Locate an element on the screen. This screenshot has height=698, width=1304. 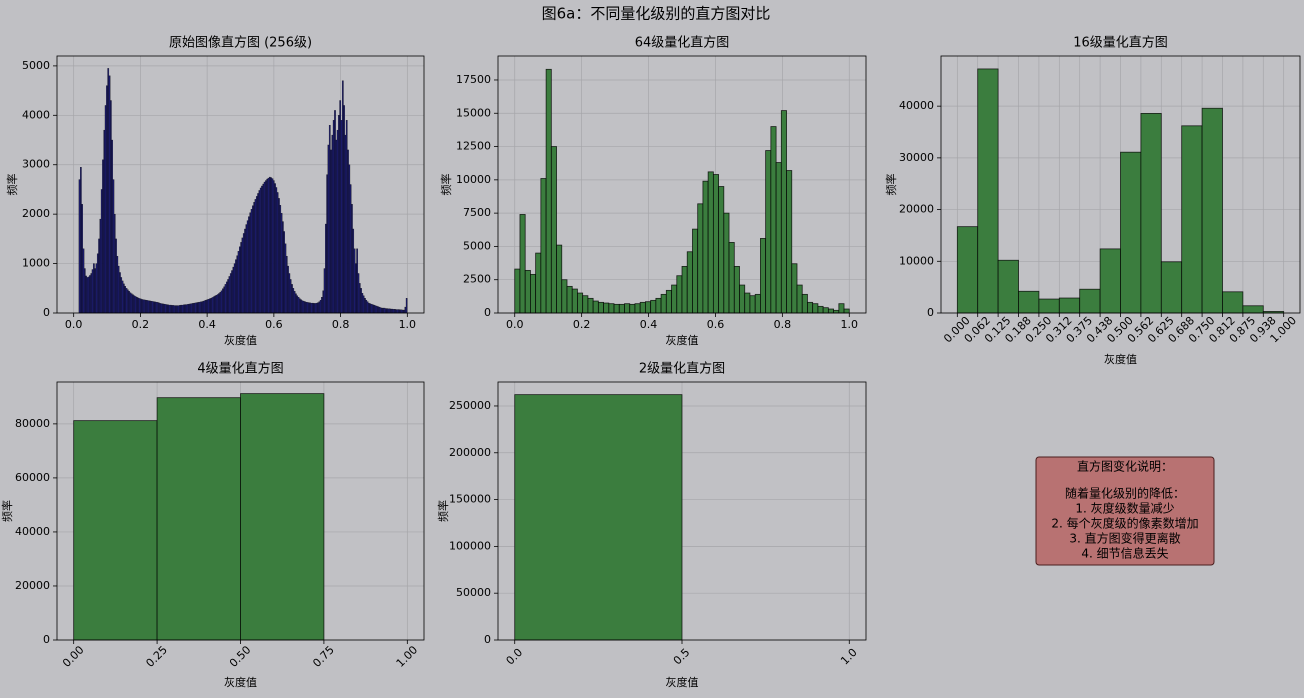
x-tick-label: 1.0 is located at coordinates (850, 324).